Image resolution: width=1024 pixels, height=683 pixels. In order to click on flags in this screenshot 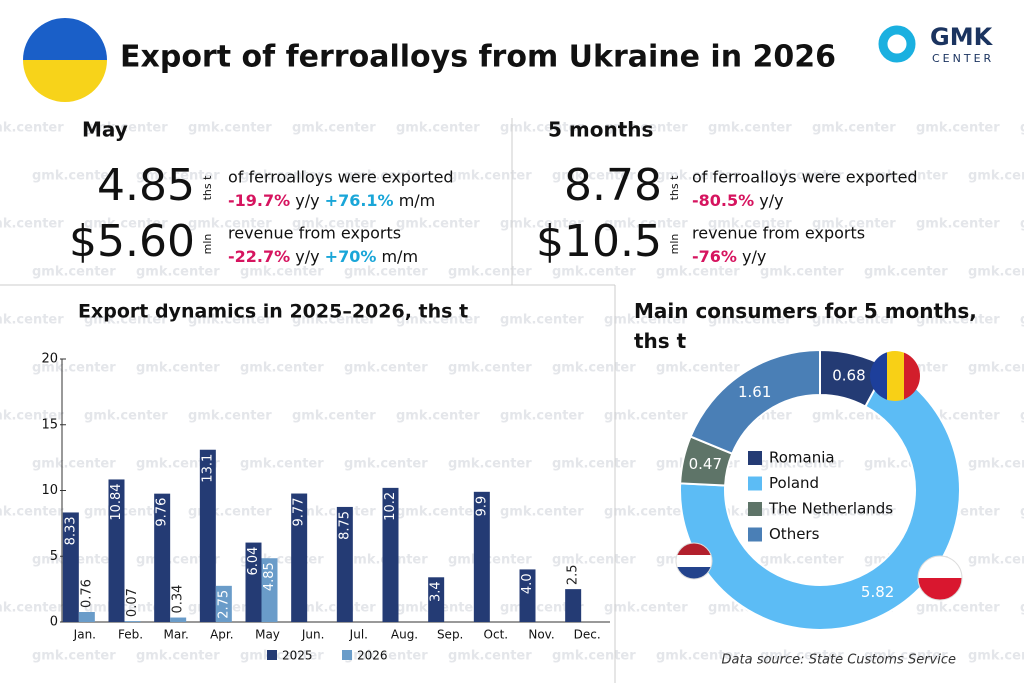, I will do `click(819, 476)`.